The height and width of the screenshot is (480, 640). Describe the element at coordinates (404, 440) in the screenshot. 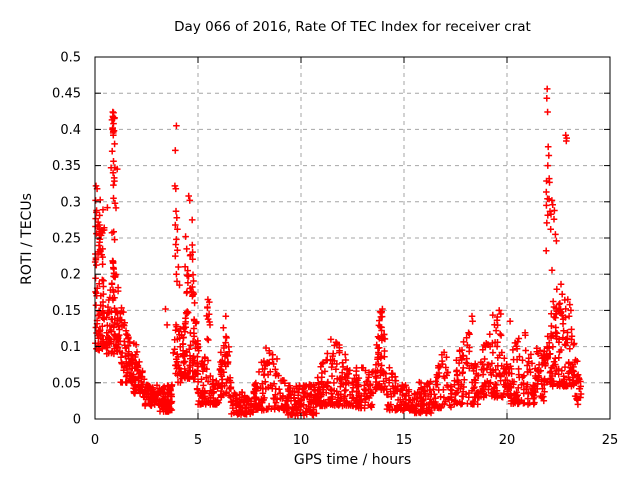

I see `svg-text: 15` at that location.